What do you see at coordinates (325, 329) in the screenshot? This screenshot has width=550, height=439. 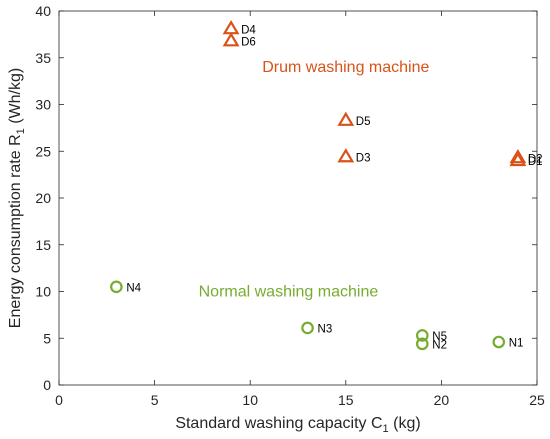 I see `point-label-n3: N3` at bounding box center [325, 329].